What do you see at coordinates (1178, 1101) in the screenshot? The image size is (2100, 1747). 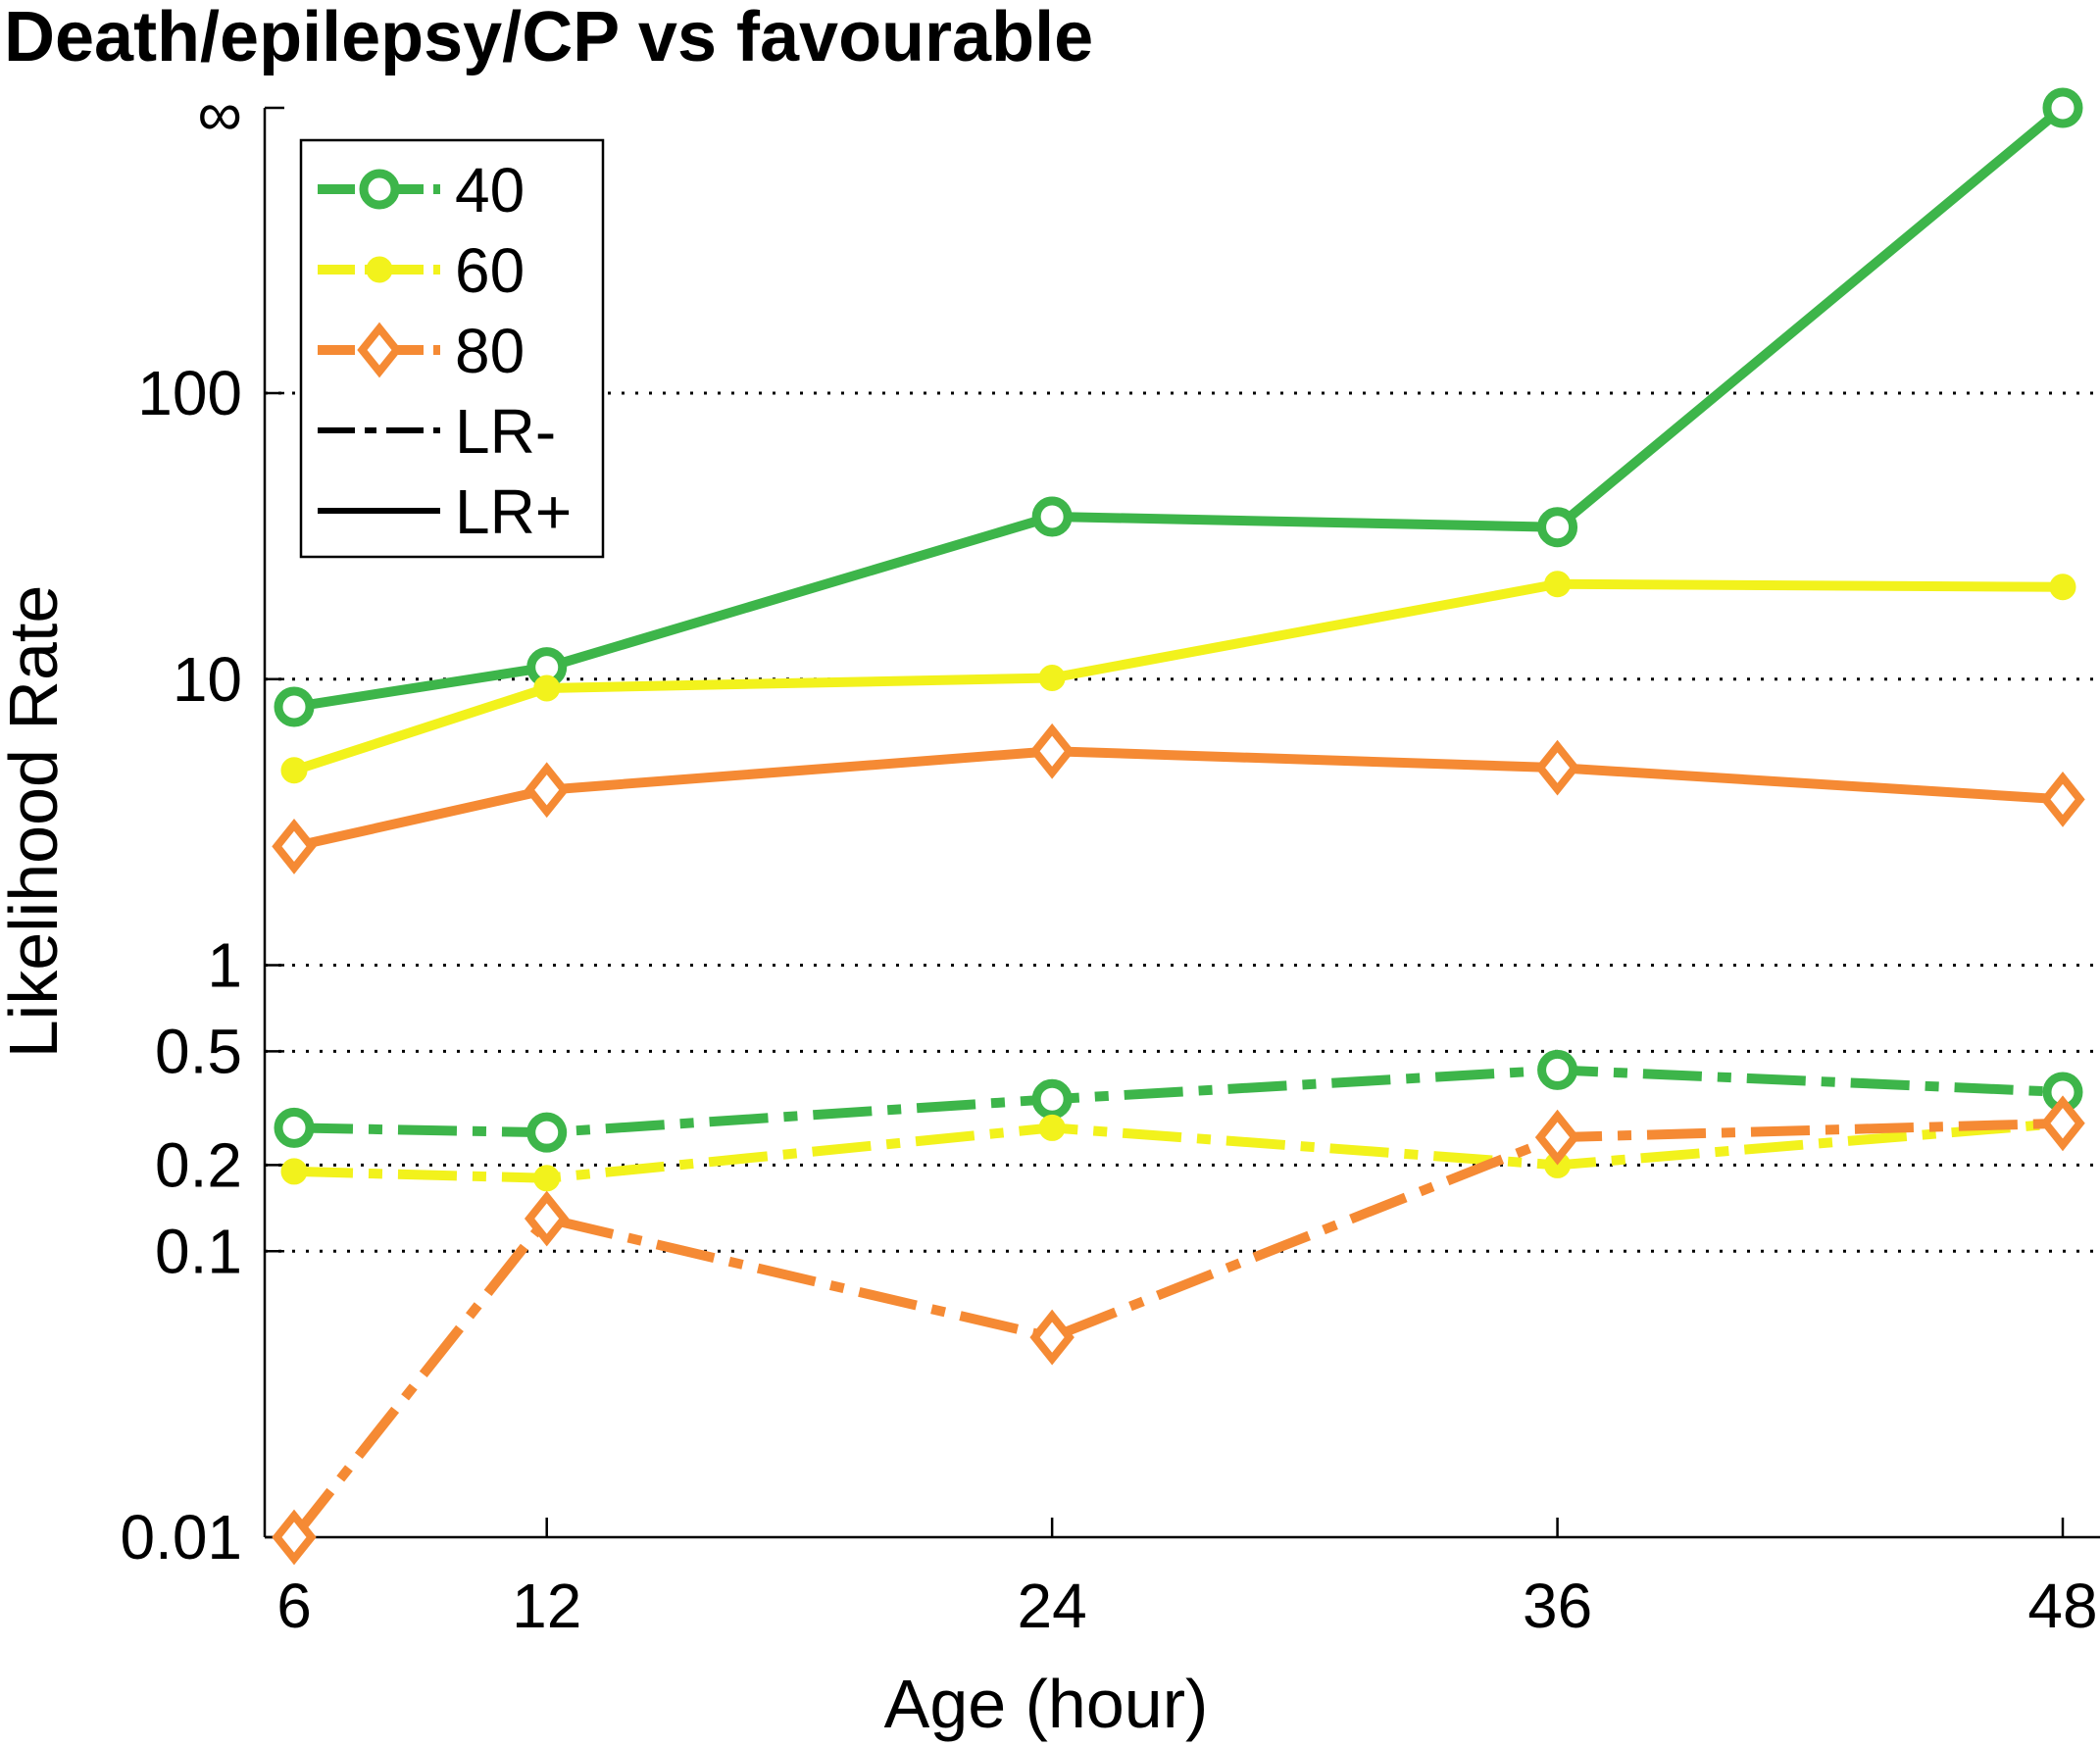 I see `series-40-lr-minus` at bounding box center [1178, 1101].